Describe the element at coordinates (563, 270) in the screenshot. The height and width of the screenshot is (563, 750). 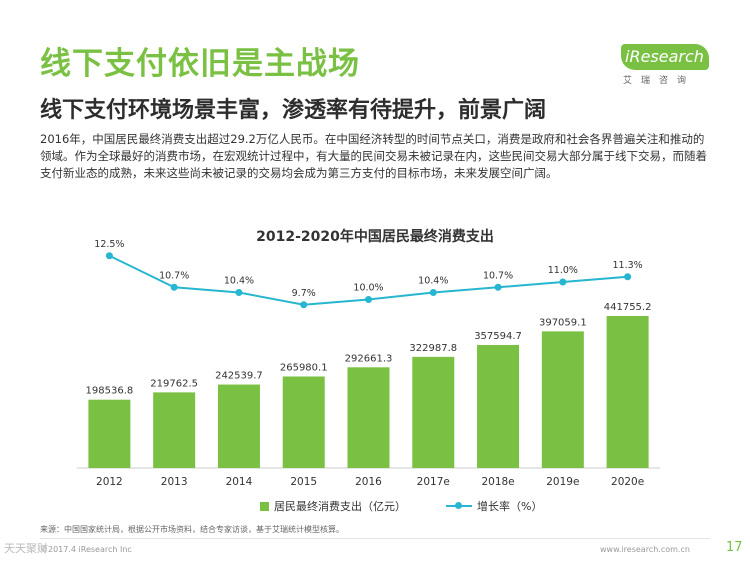
I see `growth-rate-label: 11.0%` at that location.